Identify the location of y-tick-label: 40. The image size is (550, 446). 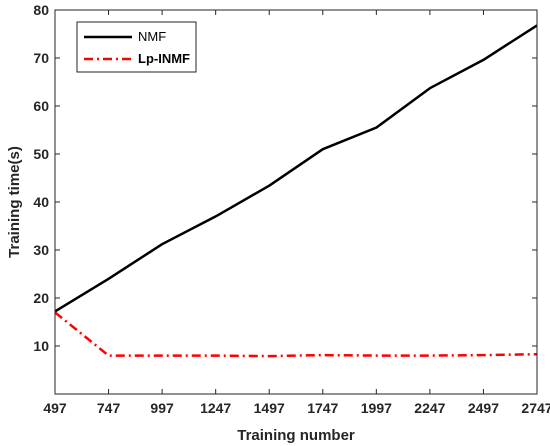
(41, 202).